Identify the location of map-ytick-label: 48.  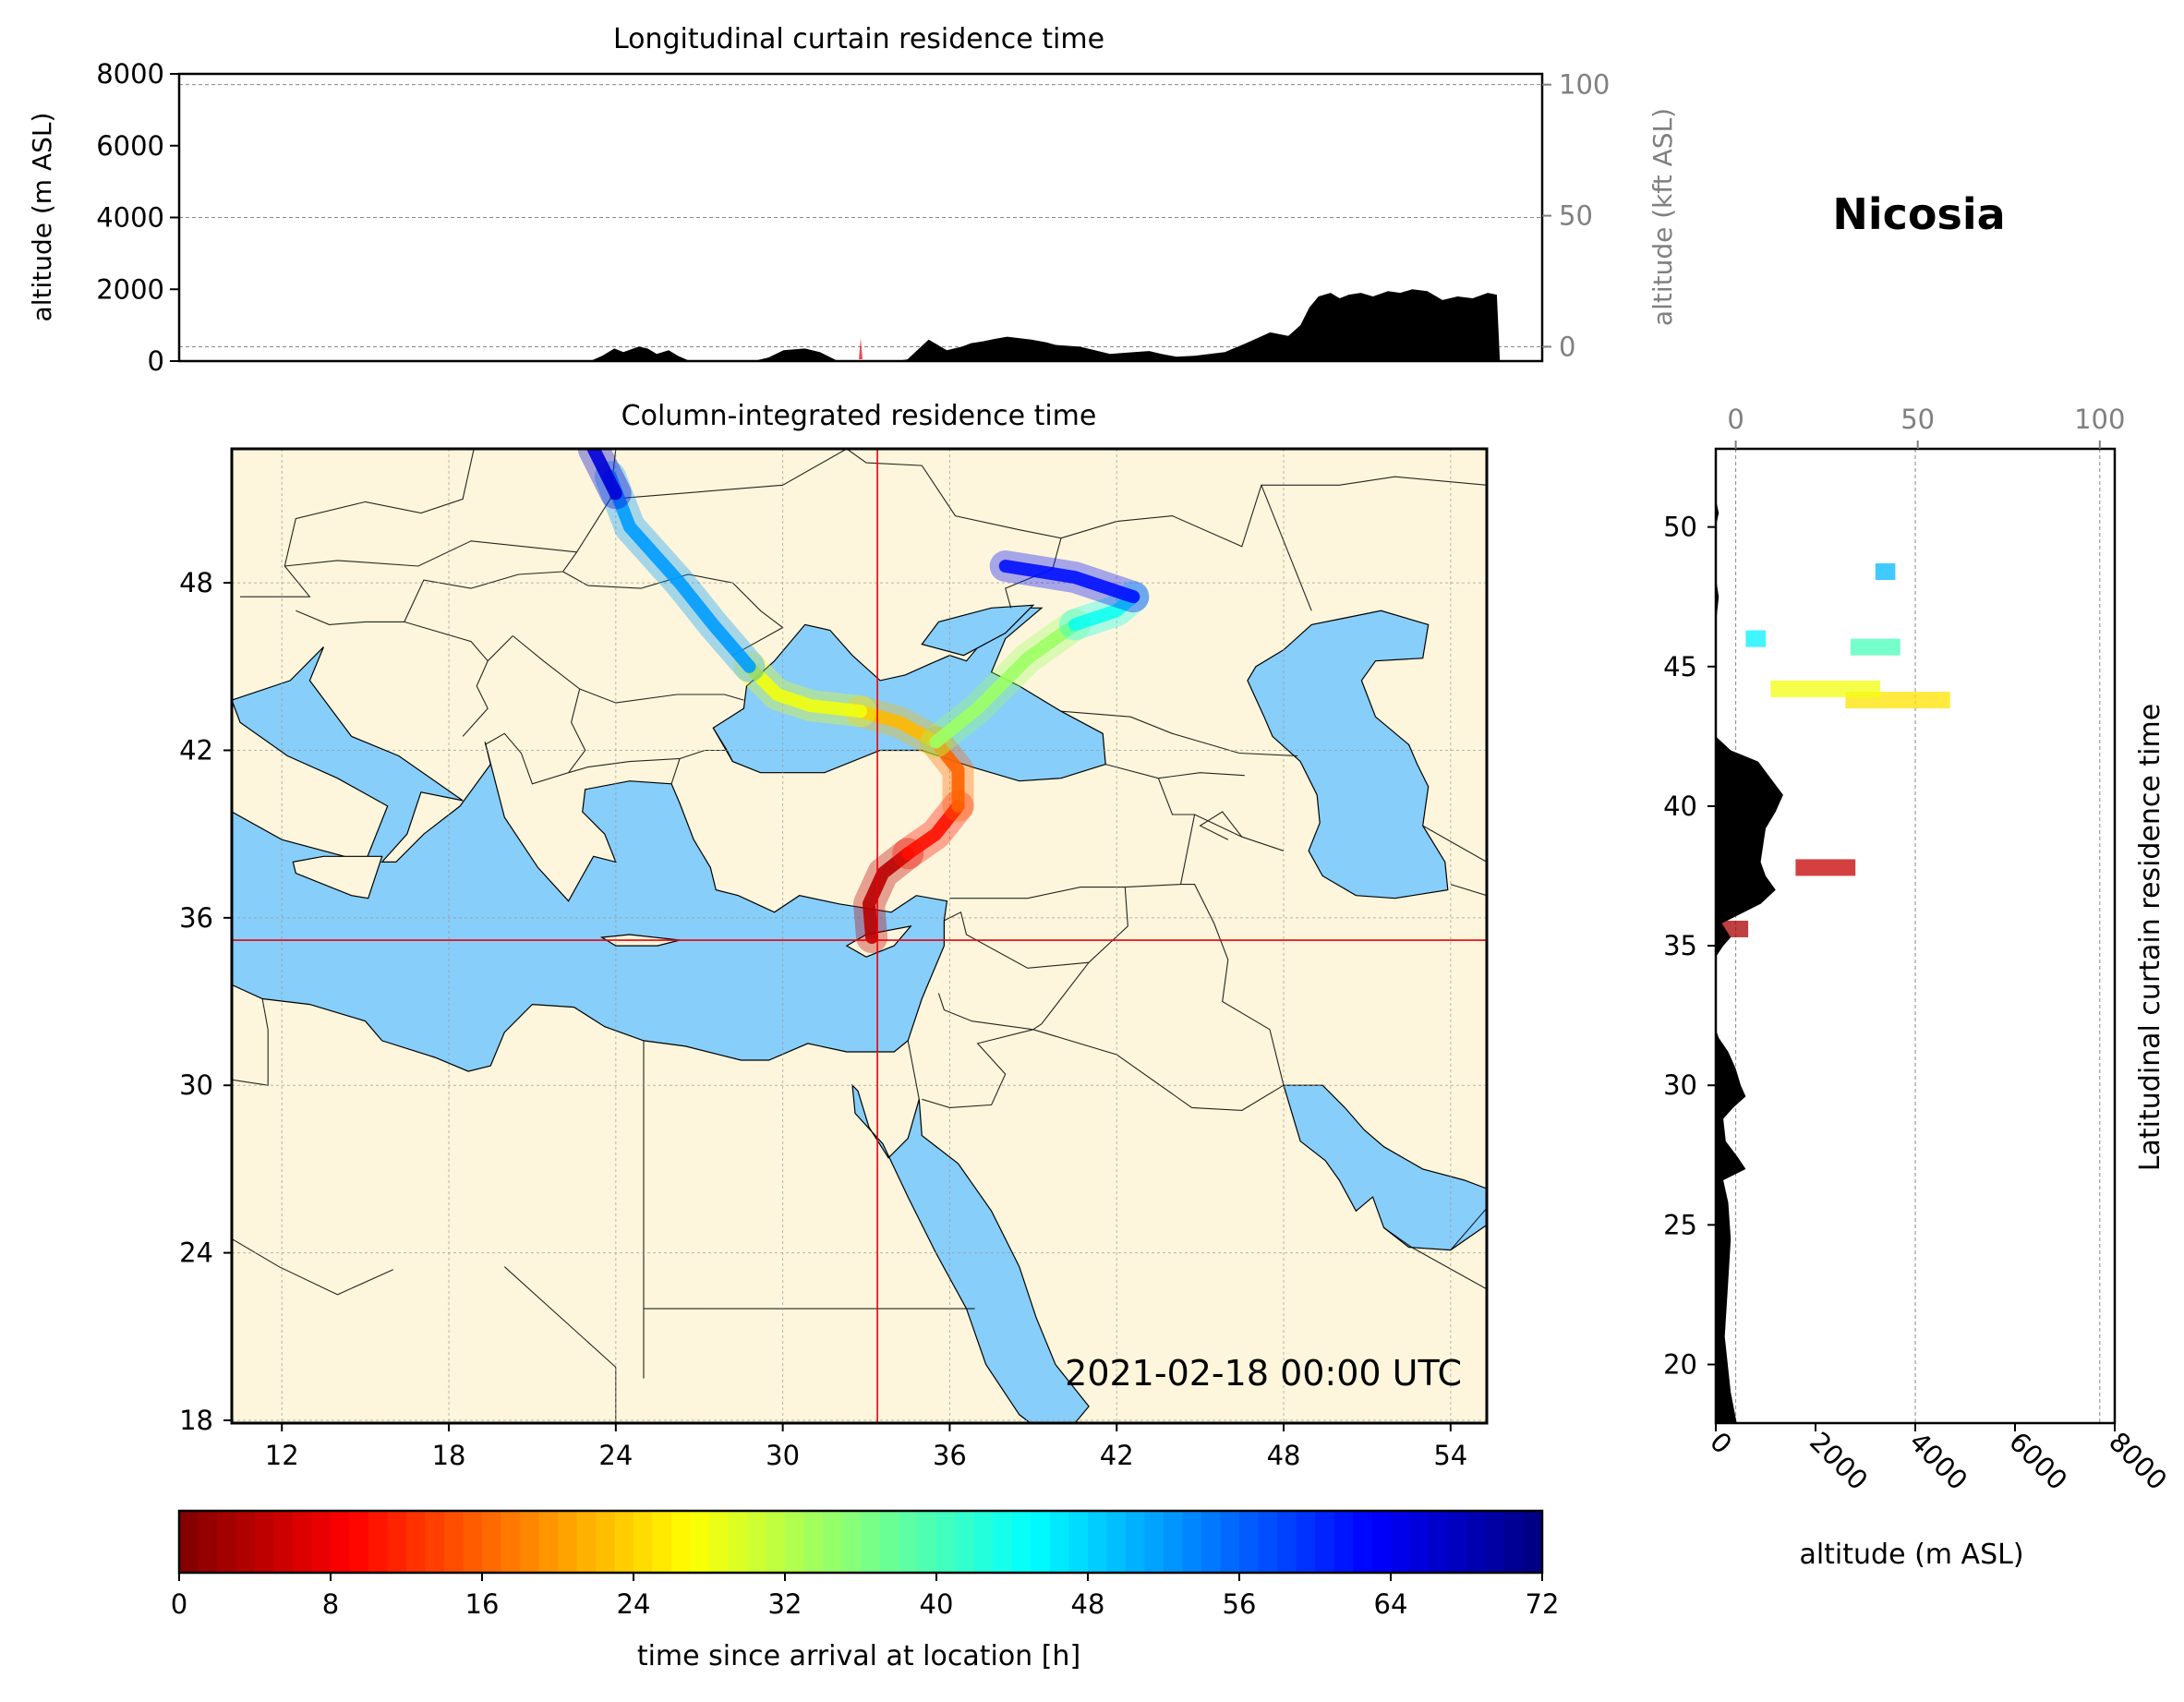
(196, 582).